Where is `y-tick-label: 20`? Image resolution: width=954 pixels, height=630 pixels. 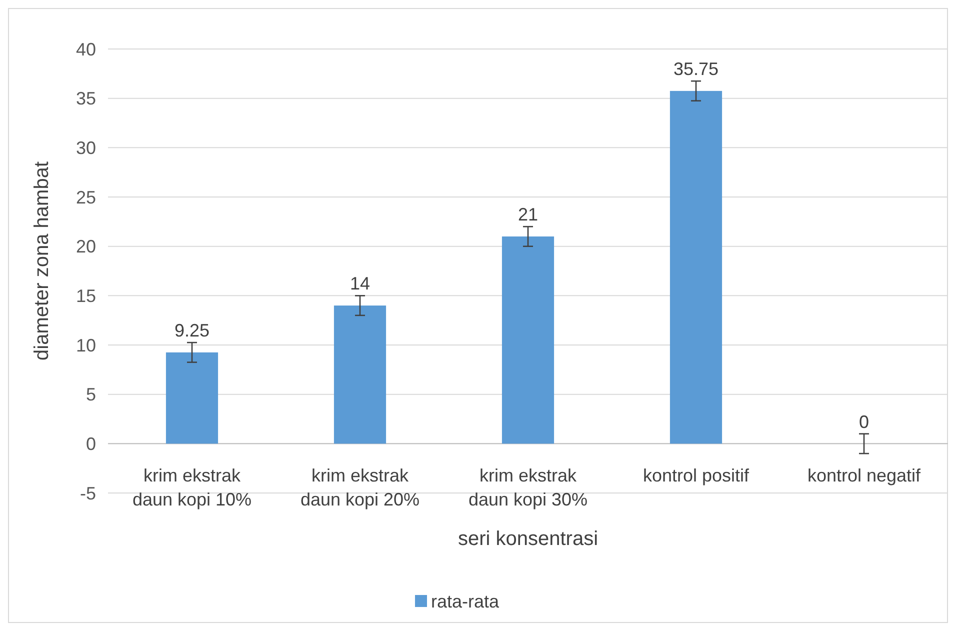
y-tick-label: 20 is located at coordinates (86, 246).